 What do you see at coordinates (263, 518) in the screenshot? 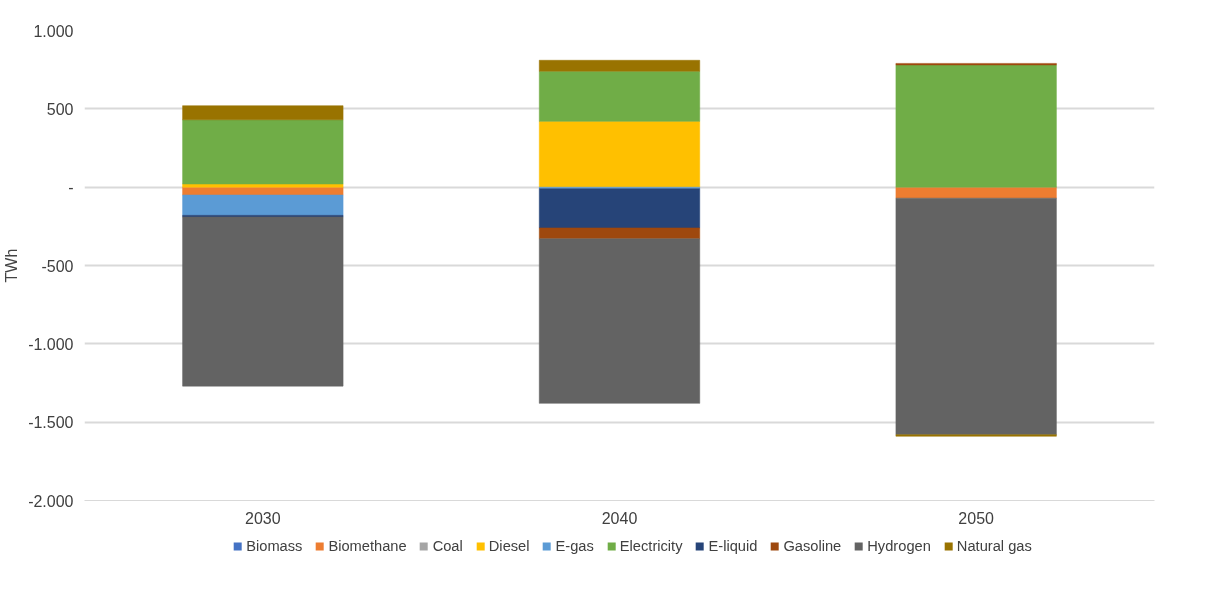
I see `x-tick-label: 2030` at bounding box center [263, 518].